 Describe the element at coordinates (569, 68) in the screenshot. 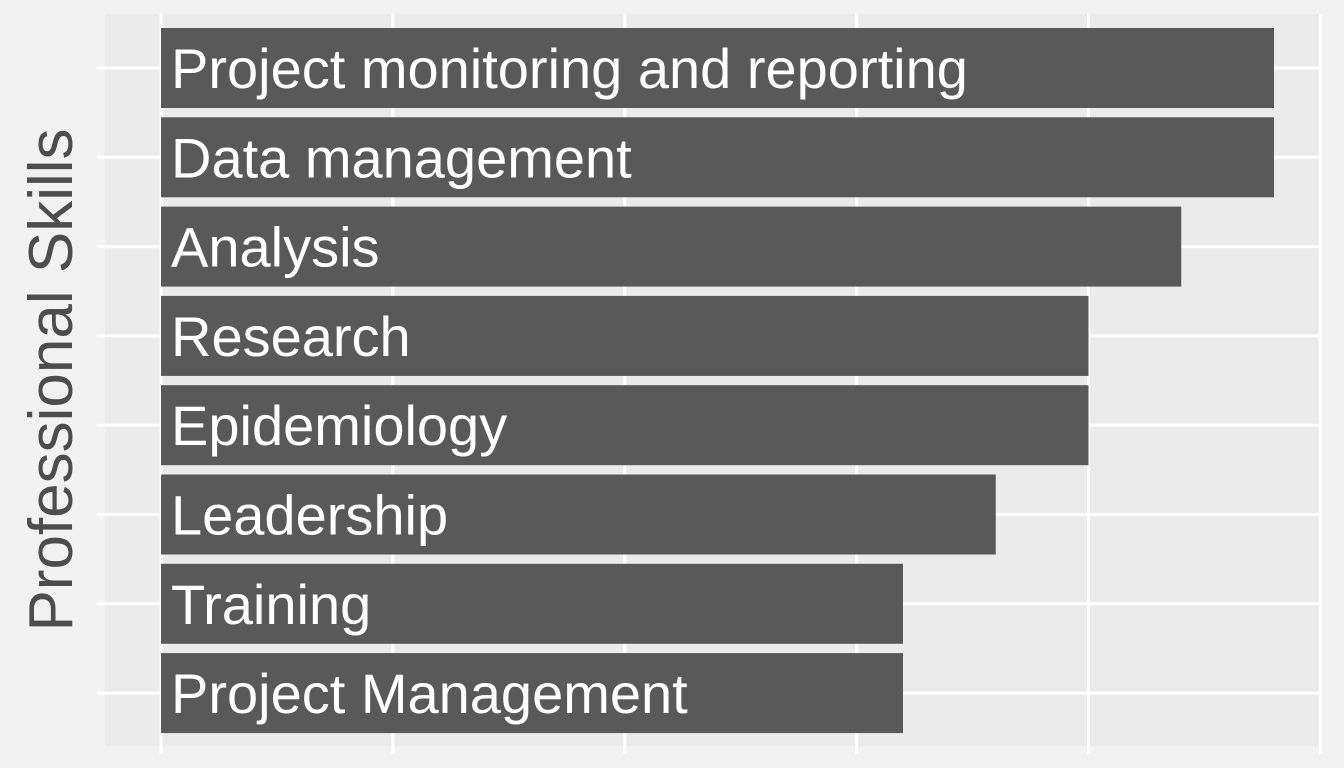

I see `bar-label: Project monitoring and reporting` at that location.